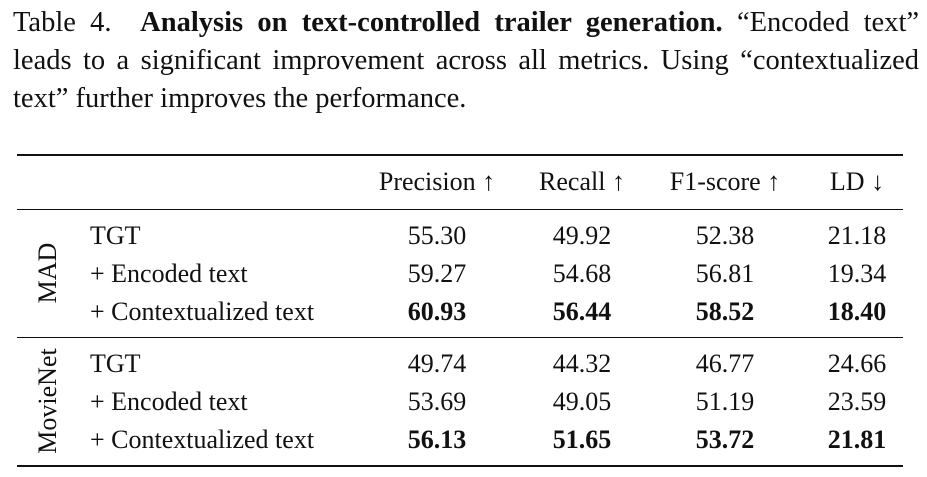 The image size is (927, 477). Describe the element at coordinates (582, 273) in the screenshot. I see `table-cell: 54.68` at that location.